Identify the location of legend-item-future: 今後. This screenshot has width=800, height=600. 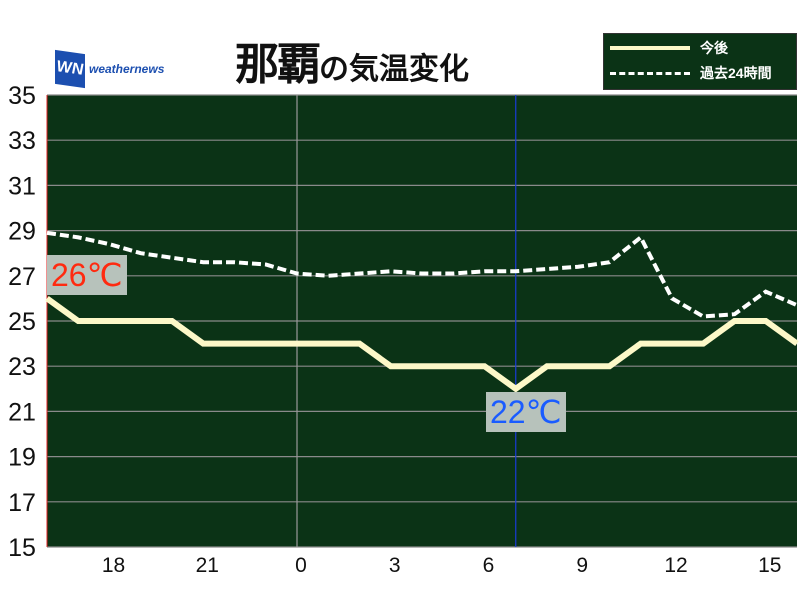
(700, 48).